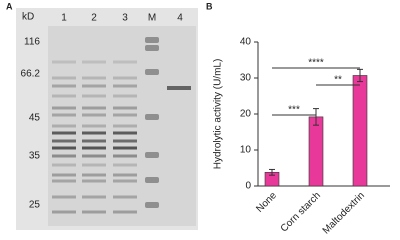 The image size is (400, 240). What do you see at coordinates (301, 212) in the screenshot?
I see `x-tick-label: Corn starch` at bounding box center [301, 212].